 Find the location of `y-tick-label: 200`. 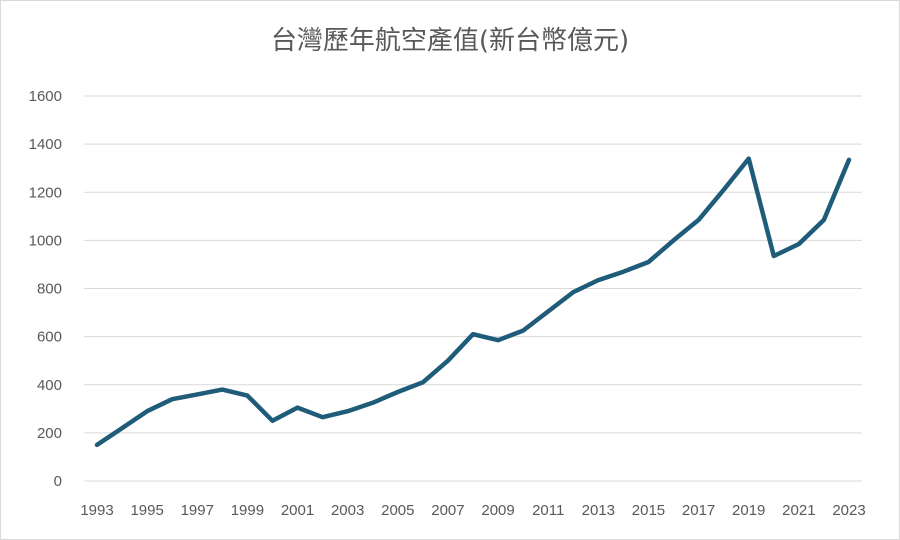

y-tick-label: 200 is located at coordinates (49, 433).